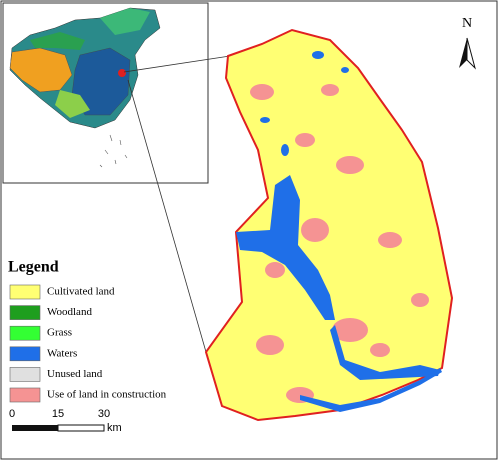 Image resolution: width=498 pixels, height=460 pixels. I want to click on legend-label: Unused land, so click(75, 374).